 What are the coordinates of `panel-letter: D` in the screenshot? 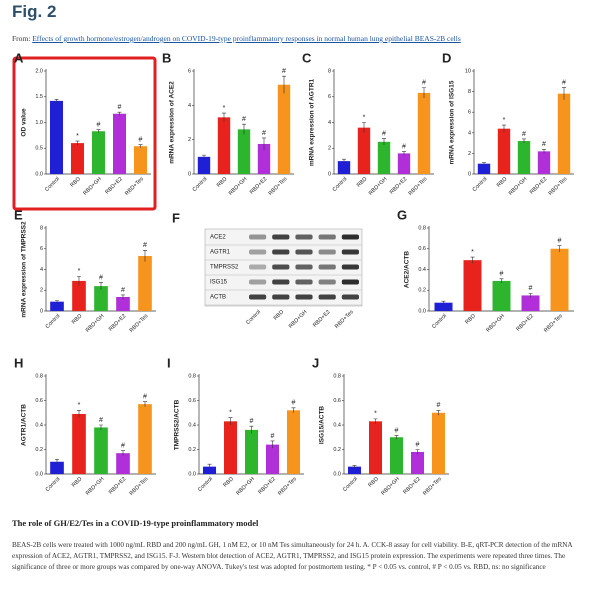 It's located at (446, 57).